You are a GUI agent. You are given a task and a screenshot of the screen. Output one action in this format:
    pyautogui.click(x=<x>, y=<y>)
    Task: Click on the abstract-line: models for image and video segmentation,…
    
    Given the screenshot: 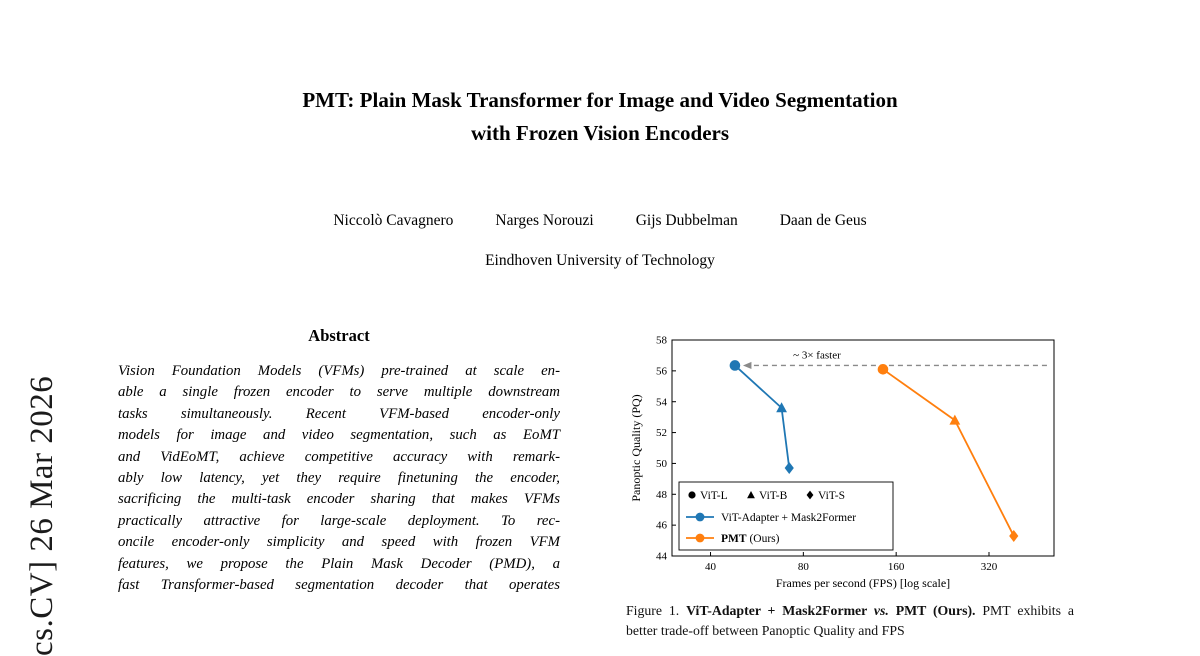 What is the action you would take?
    pyautogui.click(x=339, y=435)
    